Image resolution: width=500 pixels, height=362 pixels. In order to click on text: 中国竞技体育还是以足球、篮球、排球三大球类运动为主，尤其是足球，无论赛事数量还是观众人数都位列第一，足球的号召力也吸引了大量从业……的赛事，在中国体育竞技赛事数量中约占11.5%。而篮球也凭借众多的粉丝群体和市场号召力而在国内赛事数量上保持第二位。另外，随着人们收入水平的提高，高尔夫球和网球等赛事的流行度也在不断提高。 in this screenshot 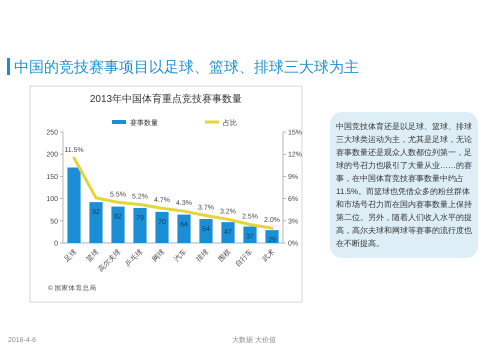, I will do `click(404, 185)`.